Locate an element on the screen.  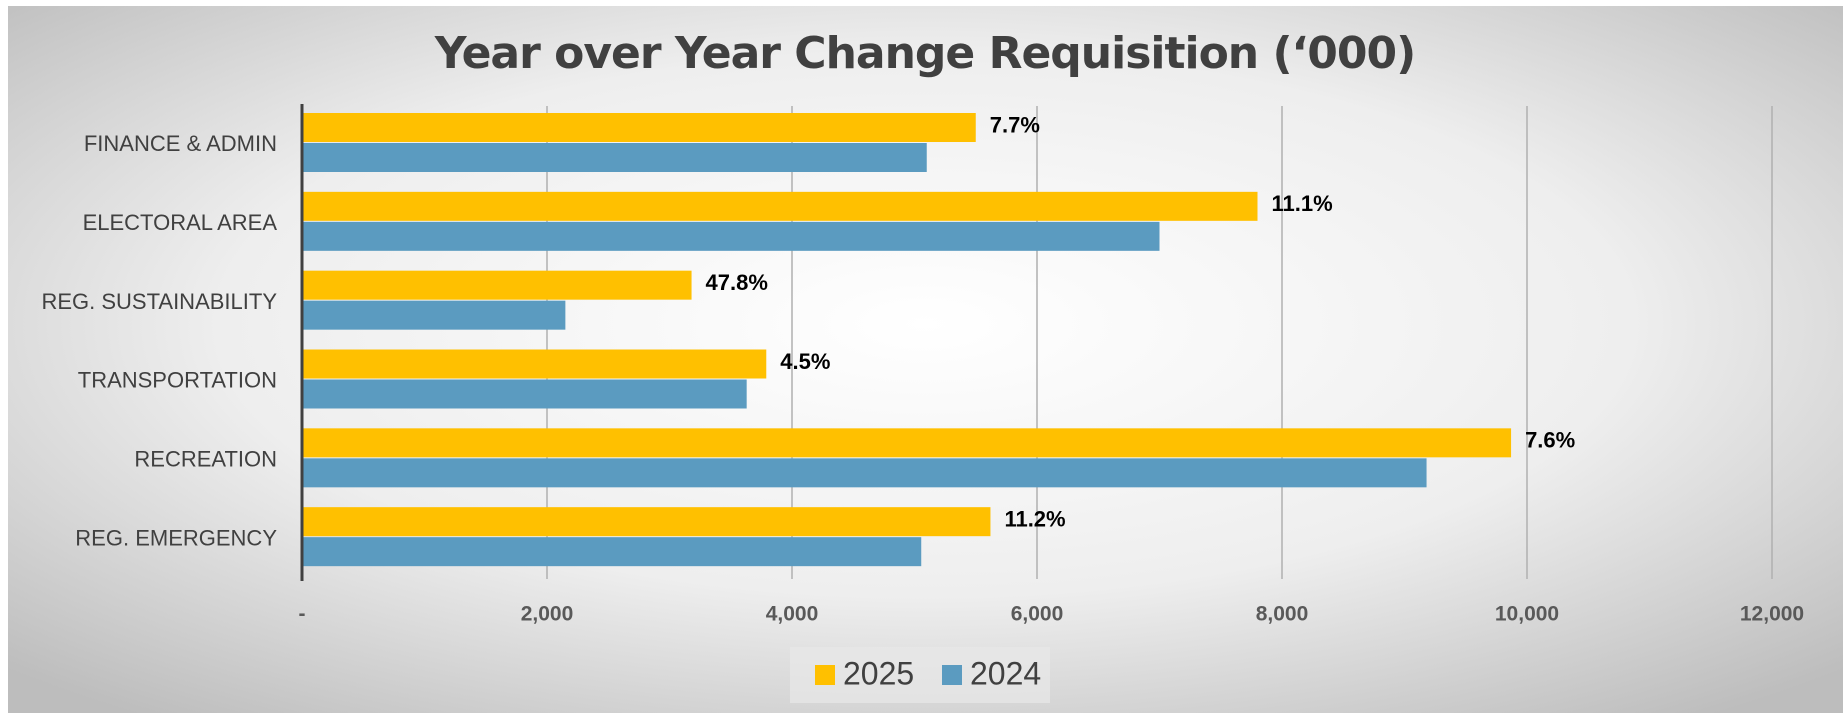
x-tick-label: - is located at coordinates (302, 614).